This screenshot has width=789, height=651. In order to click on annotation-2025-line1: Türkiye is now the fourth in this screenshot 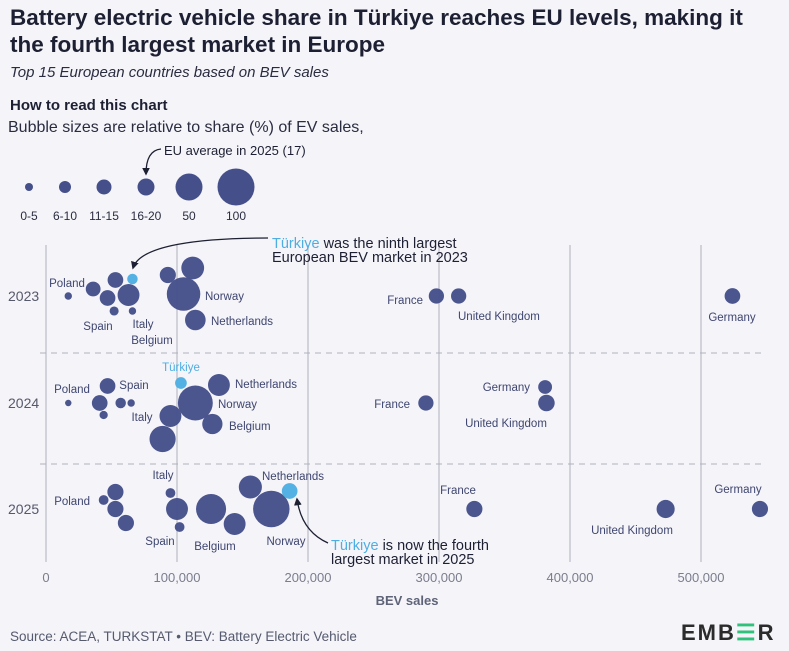, I will do `click(410, 546)`.